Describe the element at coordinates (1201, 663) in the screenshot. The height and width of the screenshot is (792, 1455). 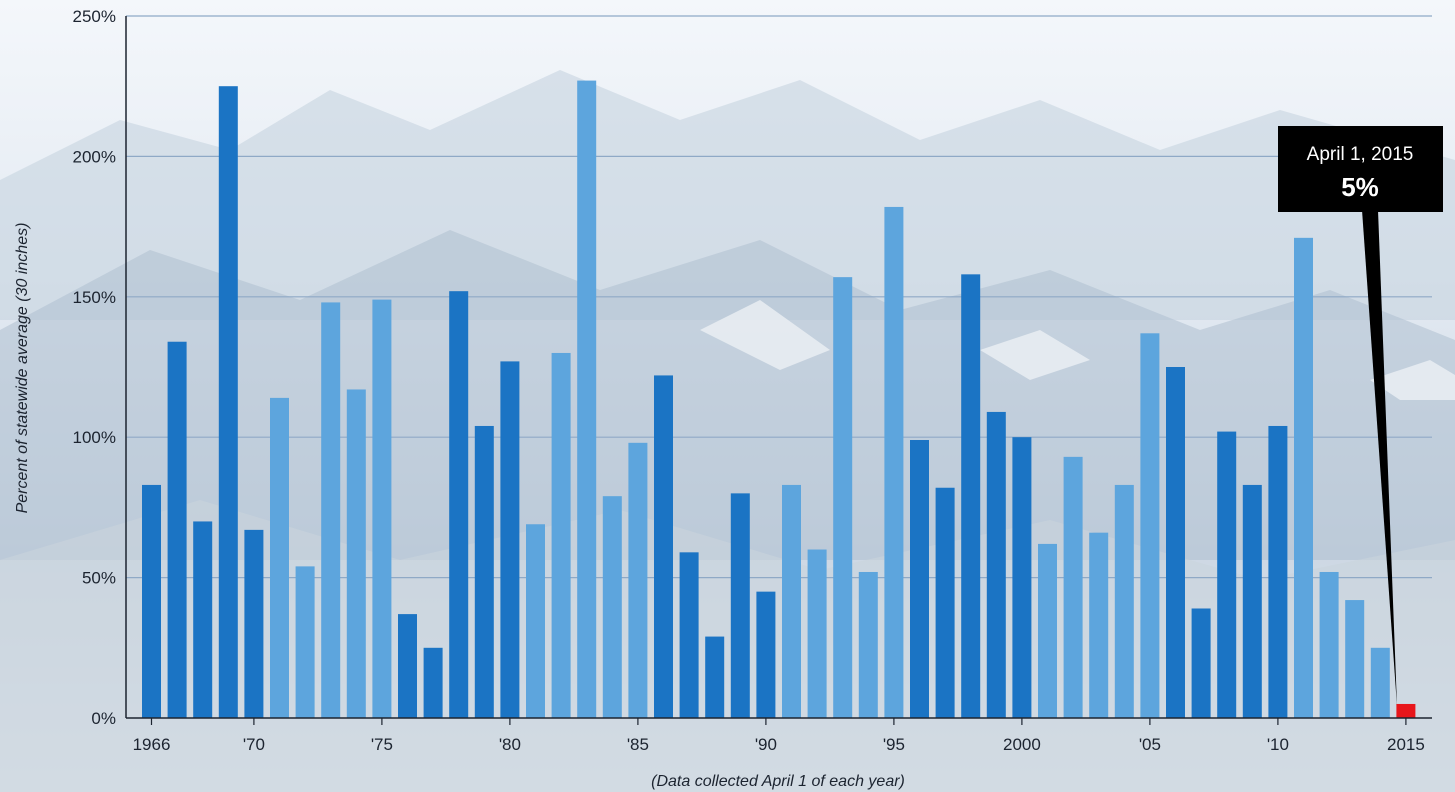
I see `bar-2007` at that location.